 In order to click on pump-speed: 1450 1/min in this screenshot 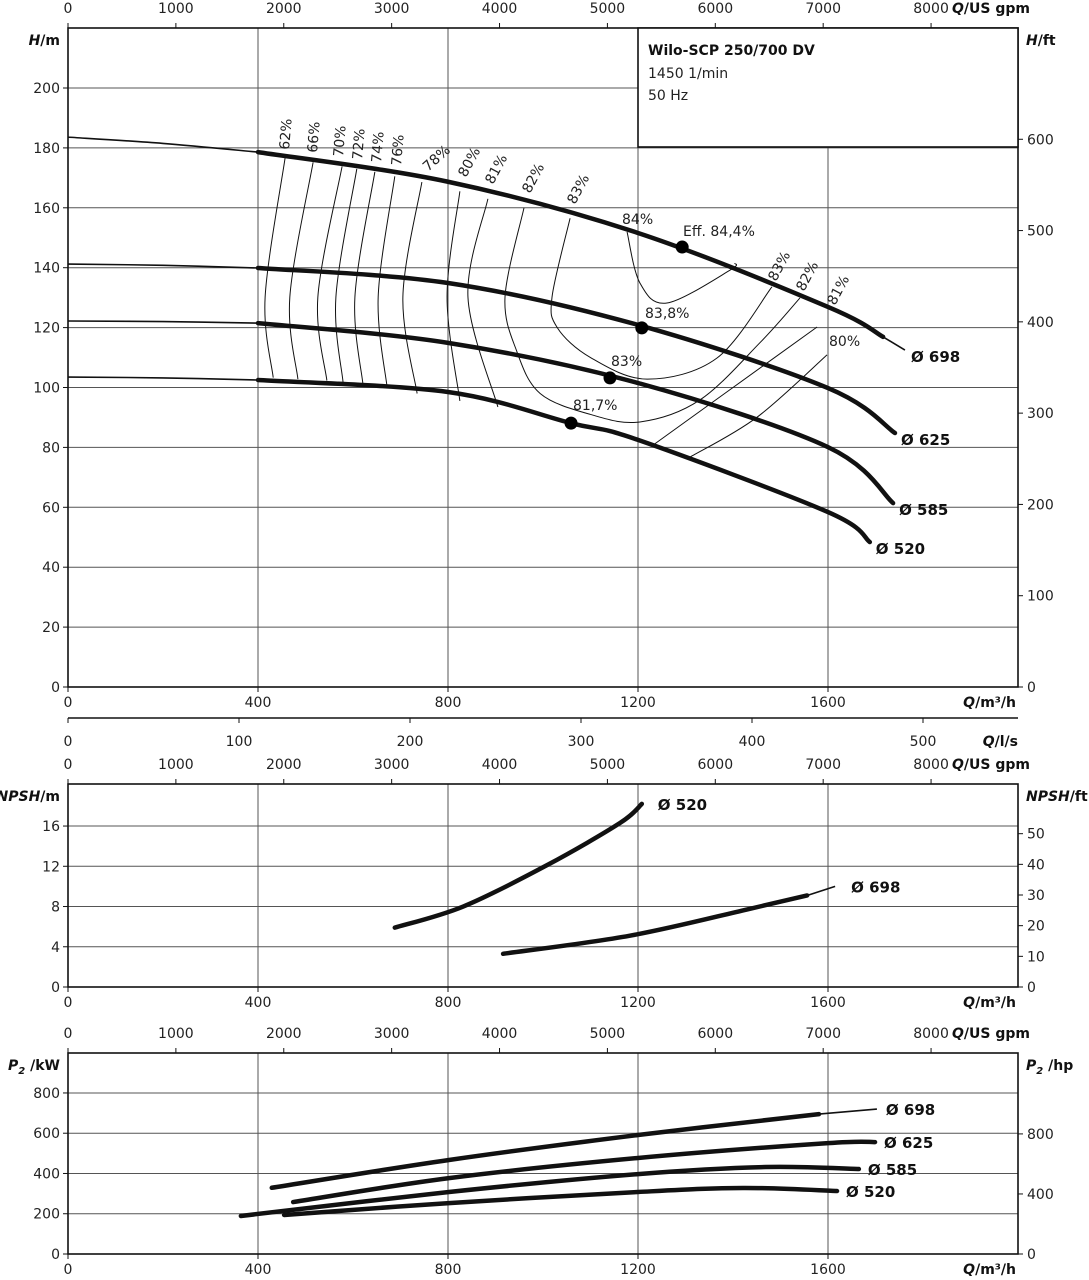, I will do `click(688, 74)`.